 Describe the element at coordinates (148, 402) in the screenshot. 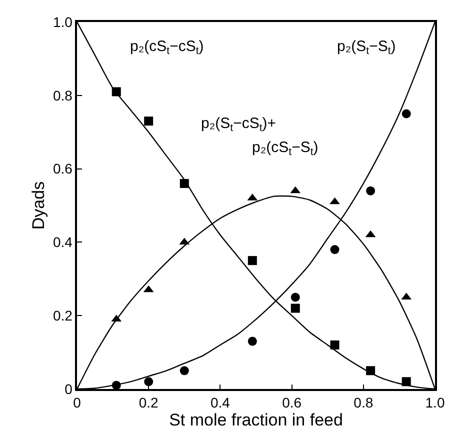

I see `x-tick-label: 0.2` at that location.